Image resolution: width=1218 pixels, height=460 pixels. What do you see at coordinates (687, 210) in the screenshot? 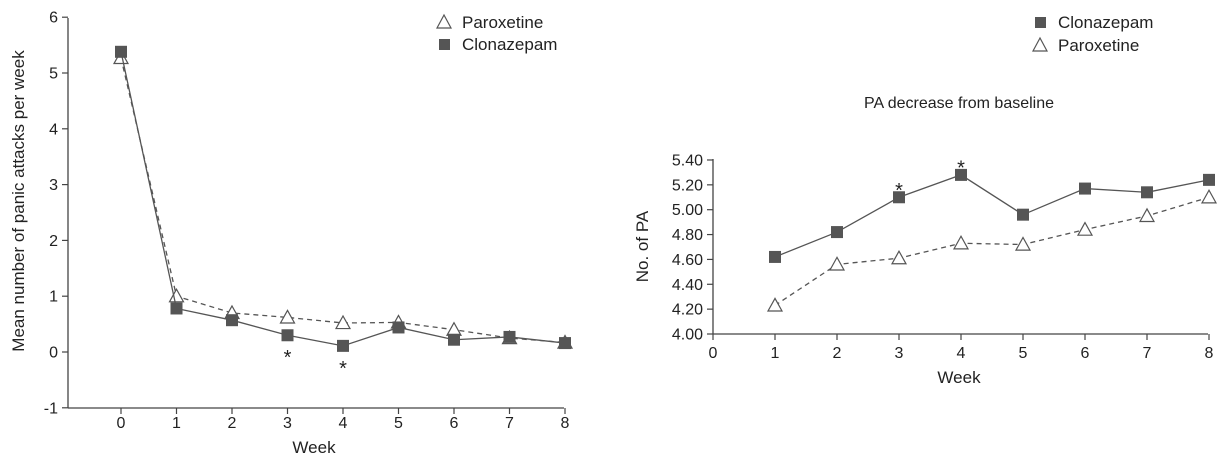
I see `y-tick-label: 5.00` at bounding box center [687, 210].